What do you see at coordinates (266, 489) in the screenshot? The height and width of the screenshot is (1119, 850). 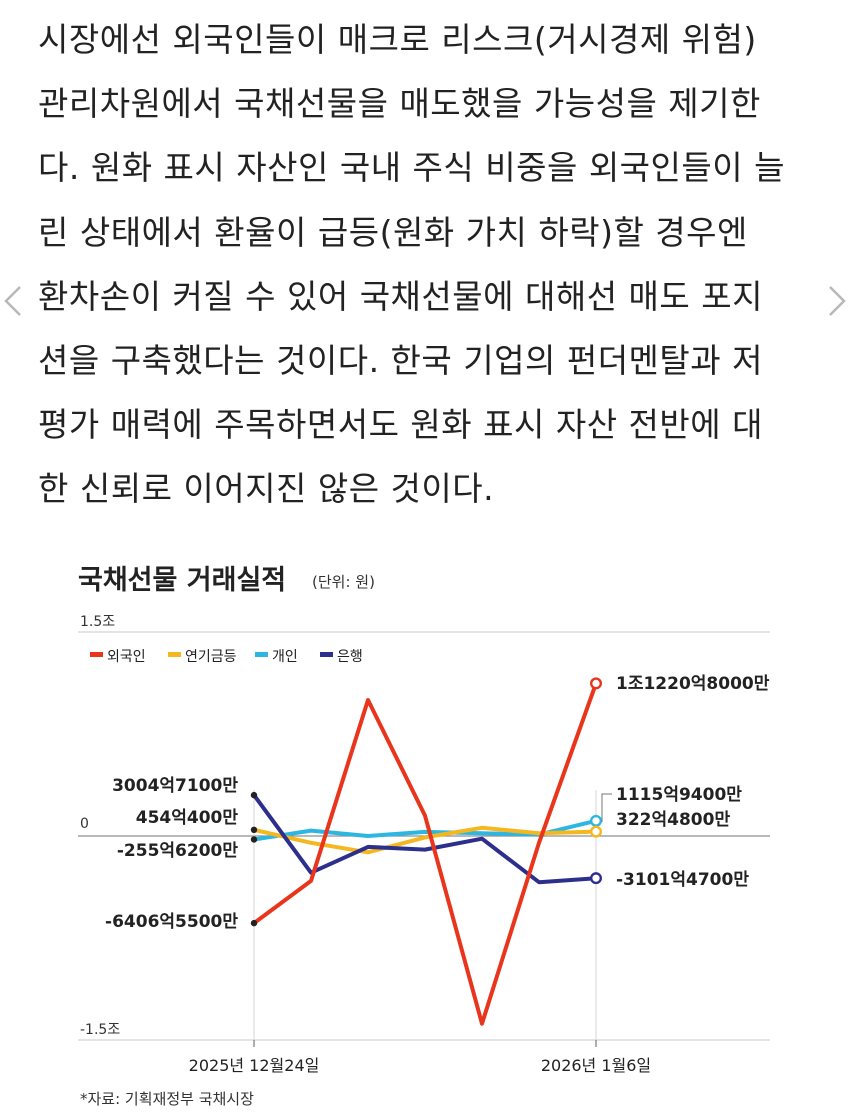 I see `article-line: 한 신뢰로 이어지진 않은 것이다.` at bounding box center [266, 489].